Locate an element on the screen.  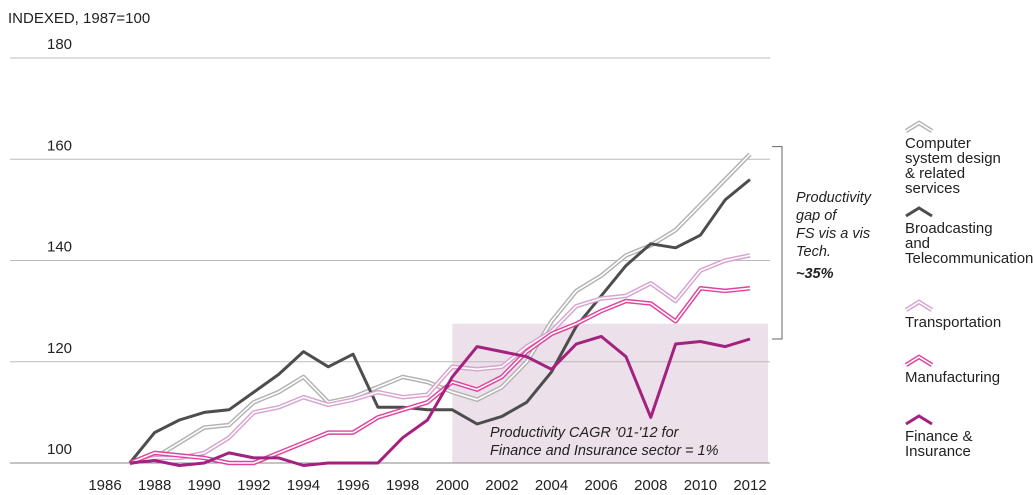
legend-label: Broadcasting and Telecommunications is located at coordinates (969, 243).